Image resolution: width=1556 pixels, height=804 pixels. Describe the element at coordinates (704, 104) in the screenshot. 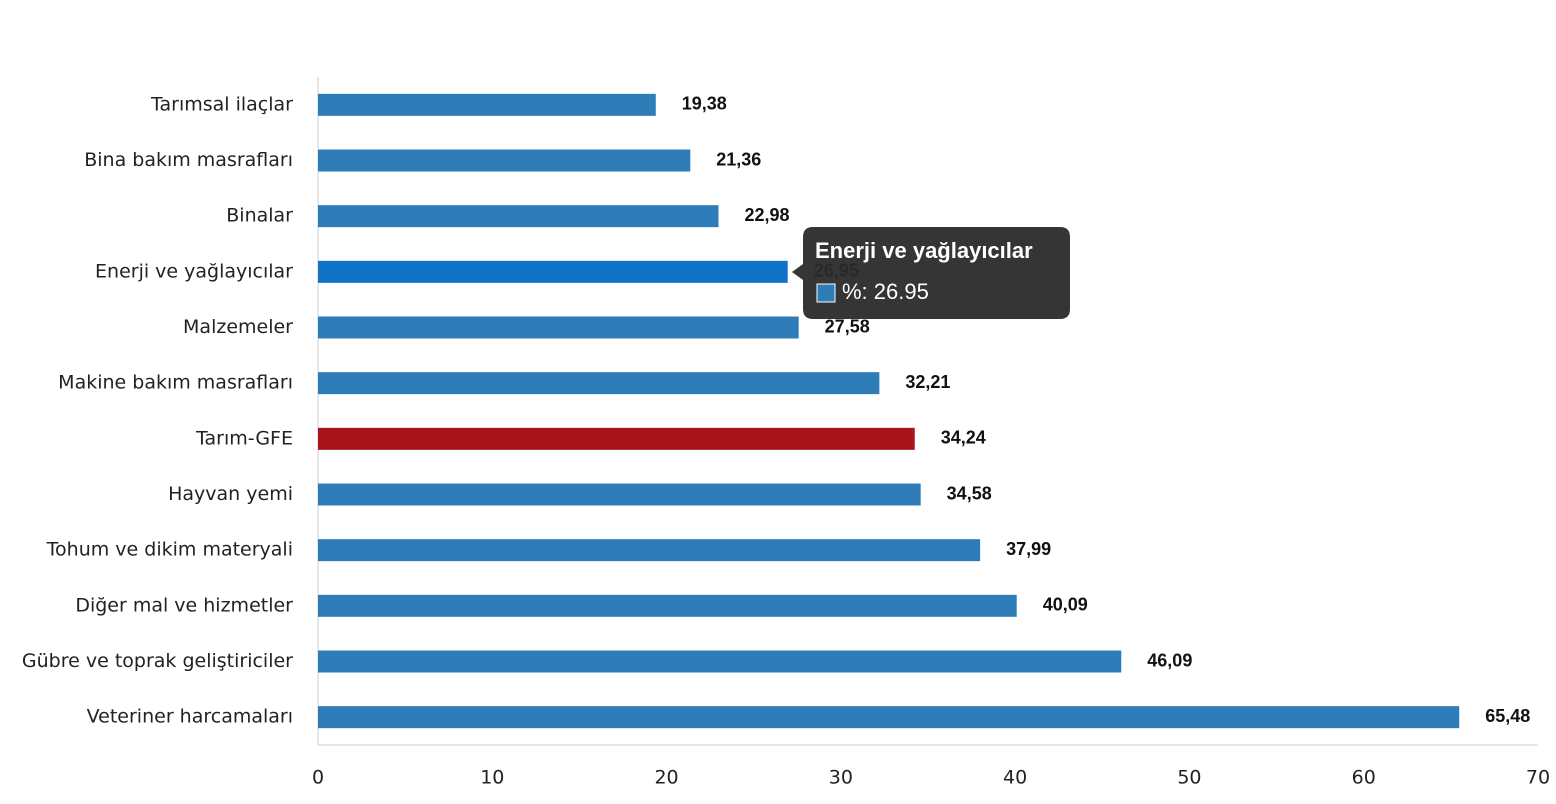

I see `value-label: 19,38` at that location.